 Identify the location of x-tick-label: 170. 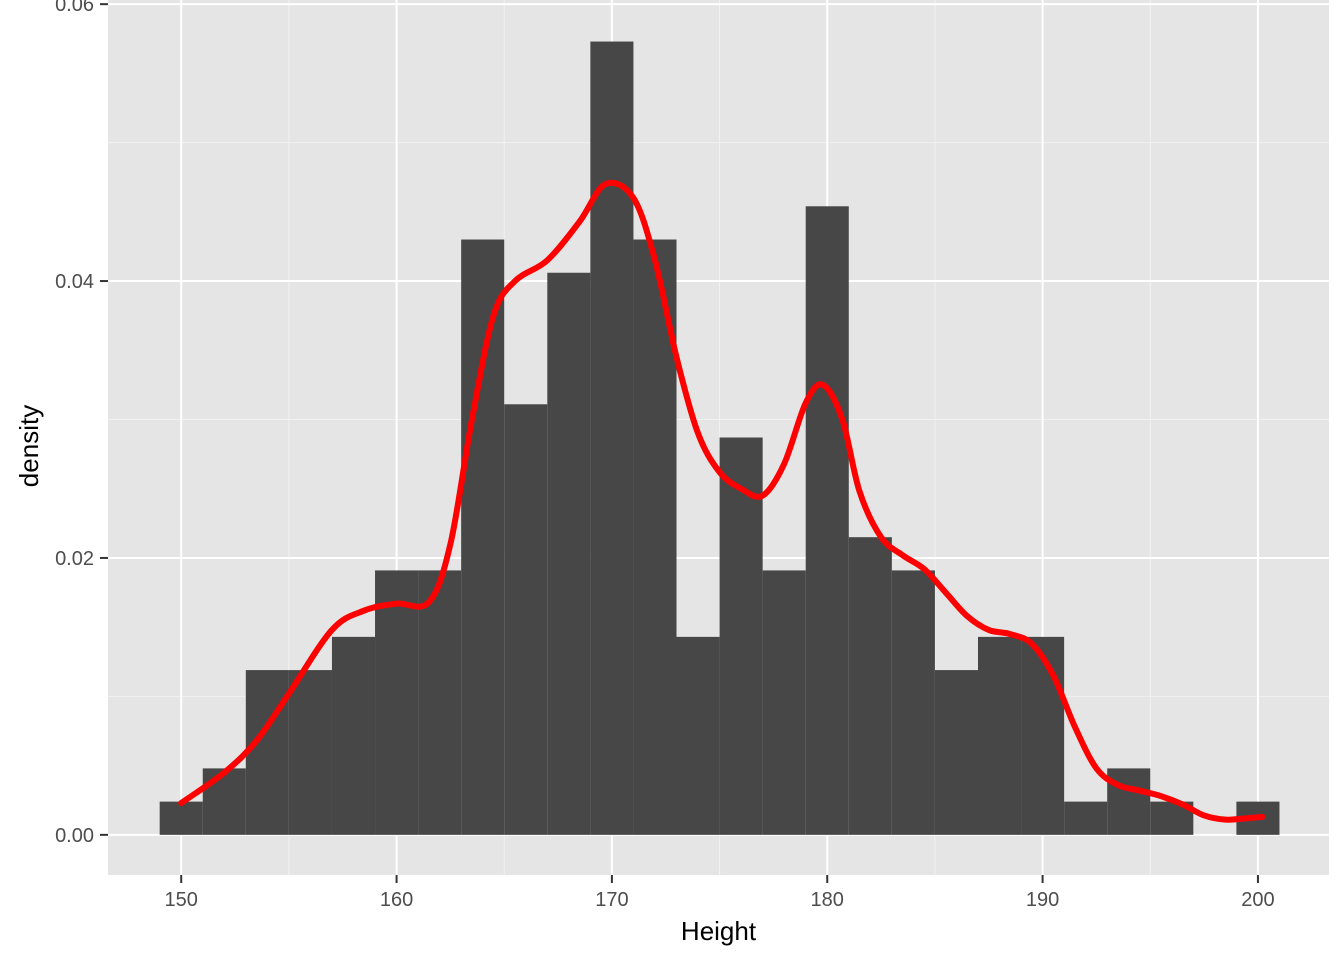
(611, 900).